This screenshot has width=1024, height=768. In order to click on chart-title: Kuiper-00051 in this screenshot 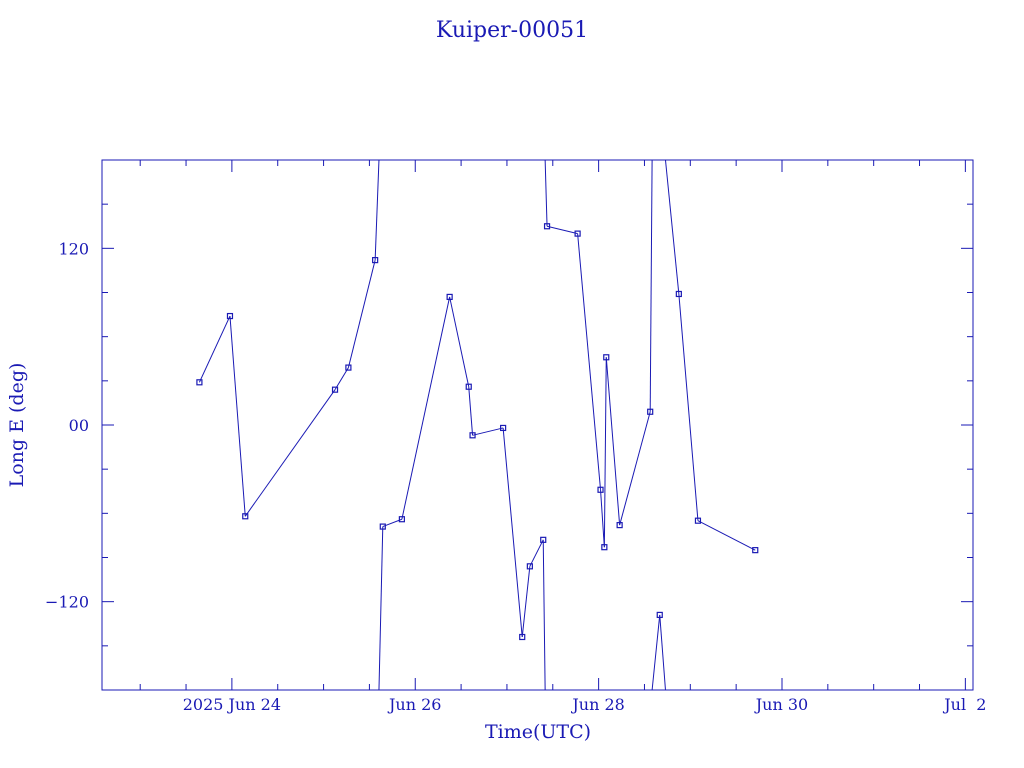, I will do `click(512, 30)`.